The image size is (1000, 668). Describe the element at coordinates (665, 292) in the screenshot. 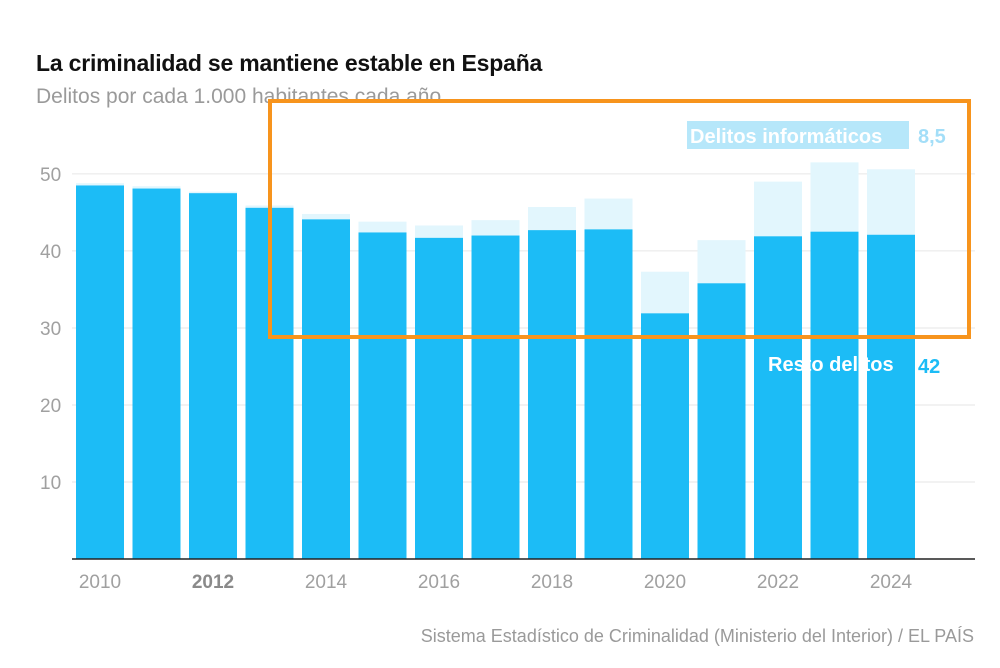

I see `bar-informaticos-2020` at that location.